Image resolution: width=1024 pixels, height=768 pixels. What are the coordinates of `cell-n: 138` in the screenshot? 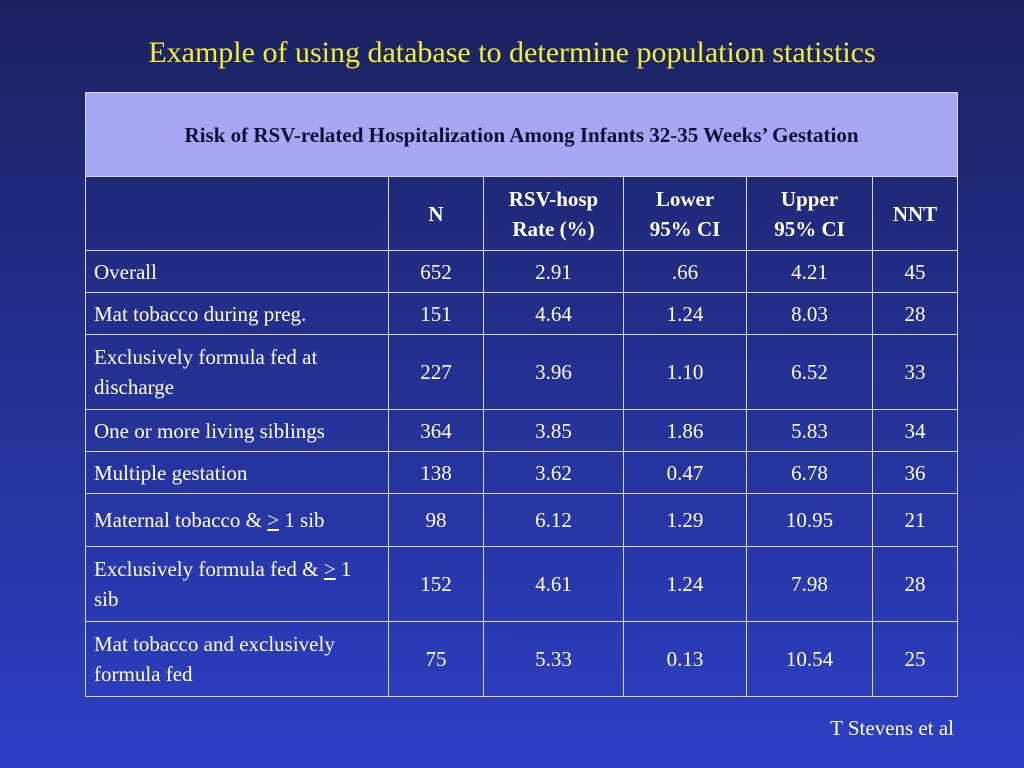 It's located at (436, 472).